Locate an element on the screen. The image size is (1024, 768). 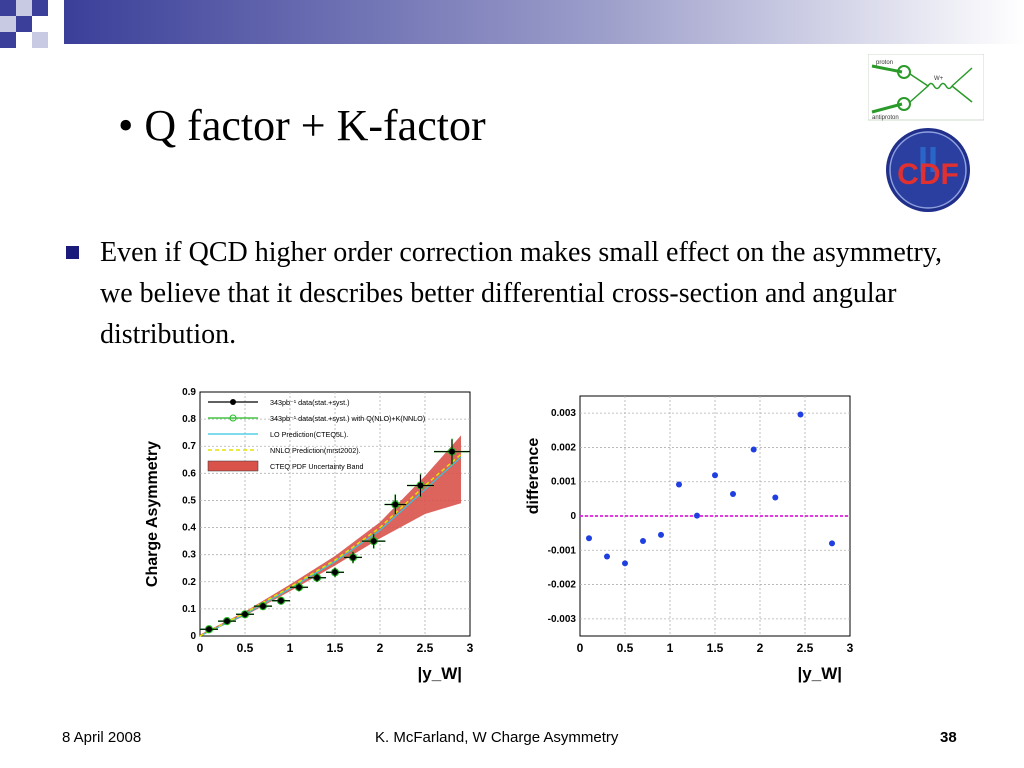
legend-band-swatch is located at coordinates (233, 466).